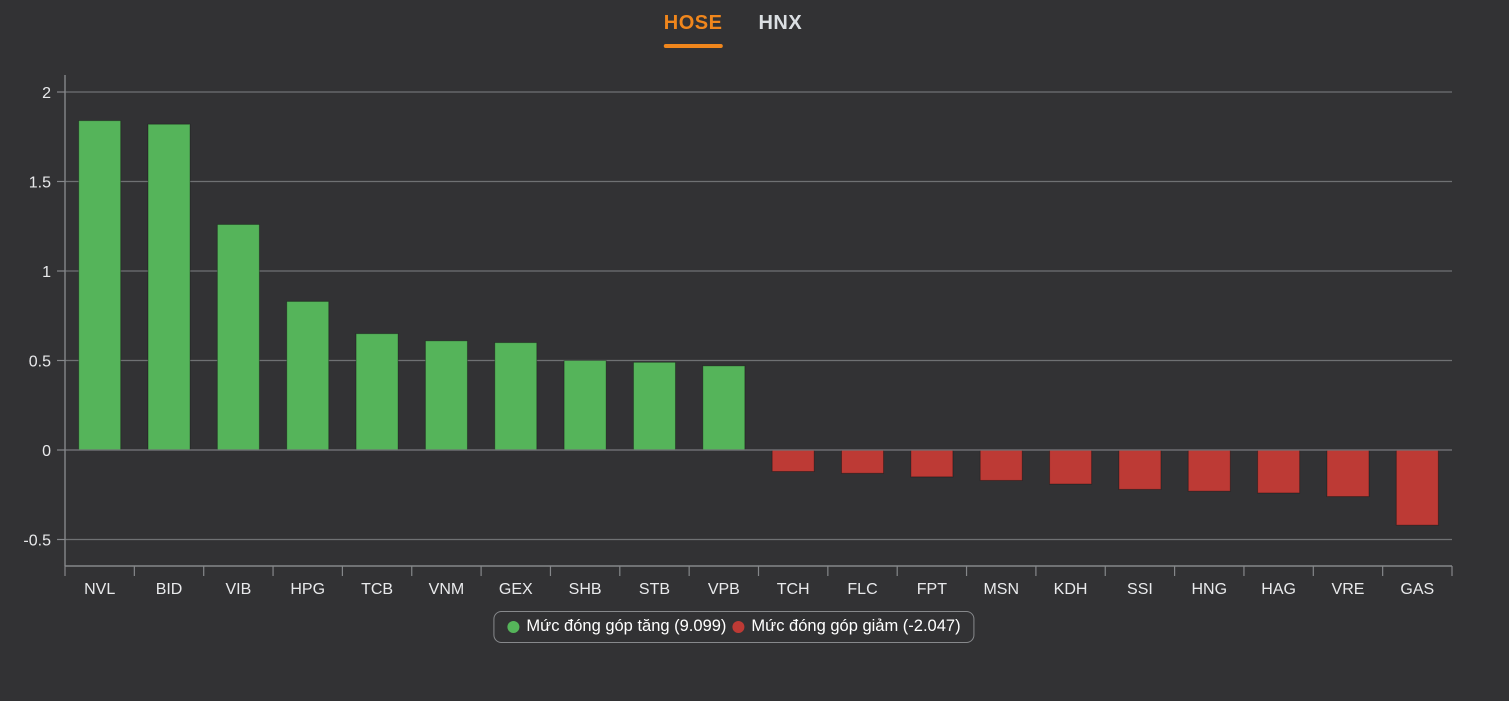  What do you see at coordinates (40, 183) in the screenshot?
I see `y-axis-label: 1.5` at bounding box center [40, 183].